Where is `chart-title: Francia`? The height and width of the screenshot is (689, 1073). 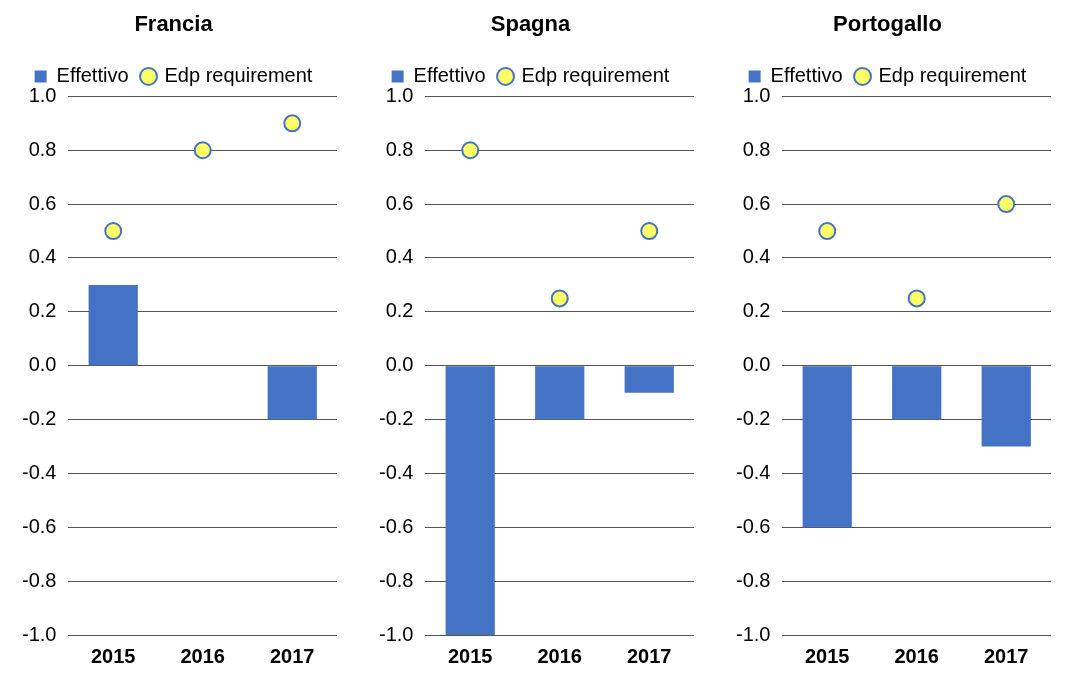
chart-title: Francia is located at coordinates (174, 24).